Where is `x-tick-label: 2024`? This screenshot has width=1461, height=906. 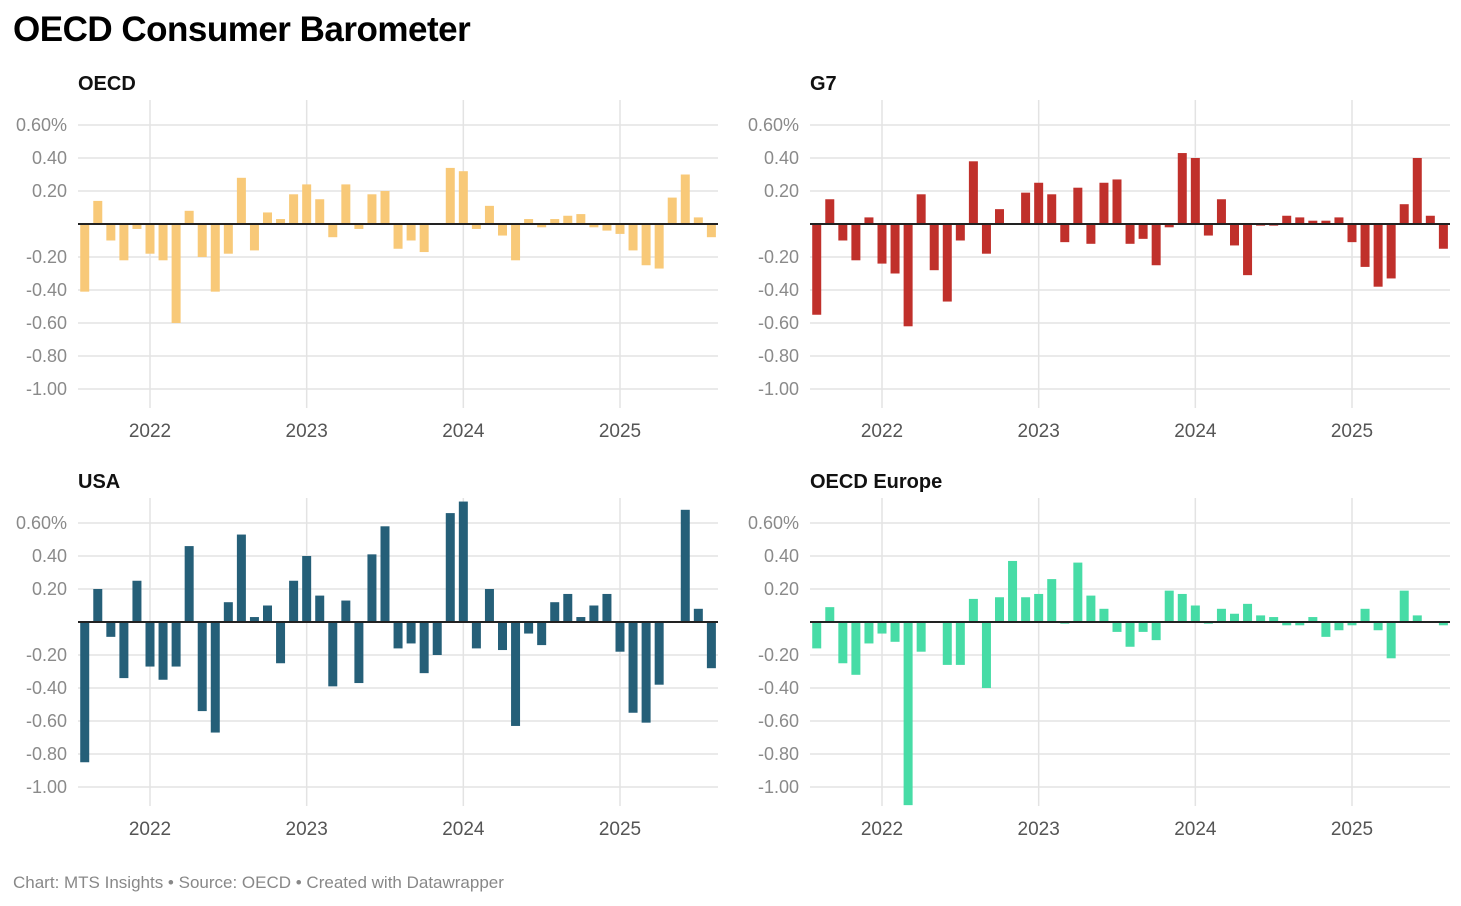 x-tick-label: 2024 is located at coordinates (463, 431).